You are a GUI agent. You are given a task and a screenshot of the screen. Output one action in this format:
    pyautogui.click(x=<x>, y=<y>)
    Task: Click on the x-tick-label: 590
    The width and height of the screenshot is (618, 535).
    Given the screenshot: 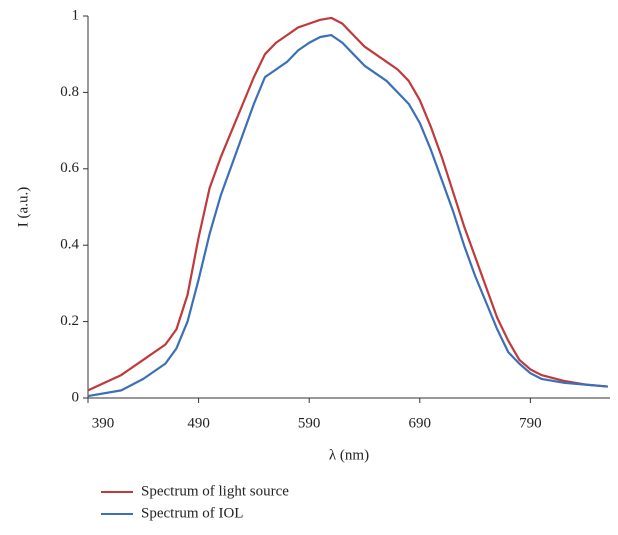 What is the action you would take?
    pyautogui.click(x=309, y=423)
    